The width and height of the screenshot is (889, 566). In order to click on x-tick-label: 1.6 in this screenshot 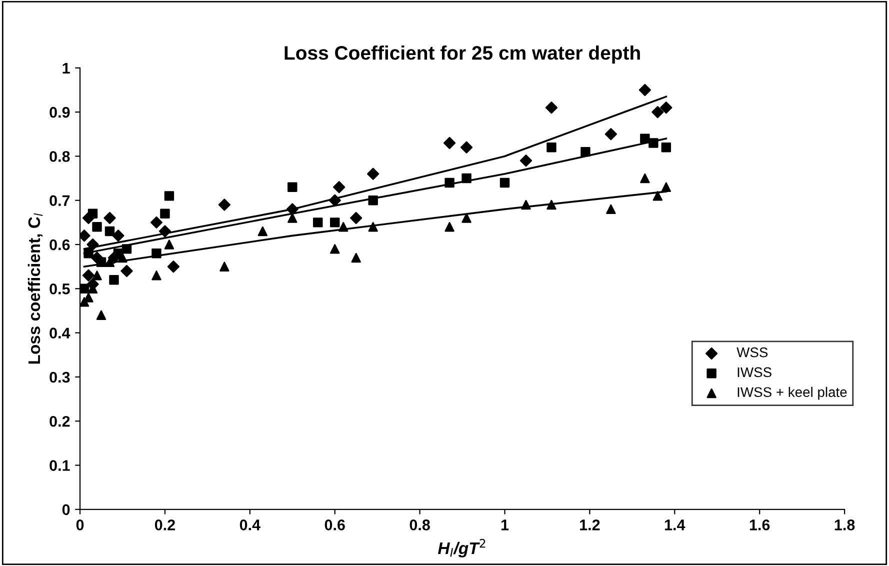, I will do `click(760, 525)`.